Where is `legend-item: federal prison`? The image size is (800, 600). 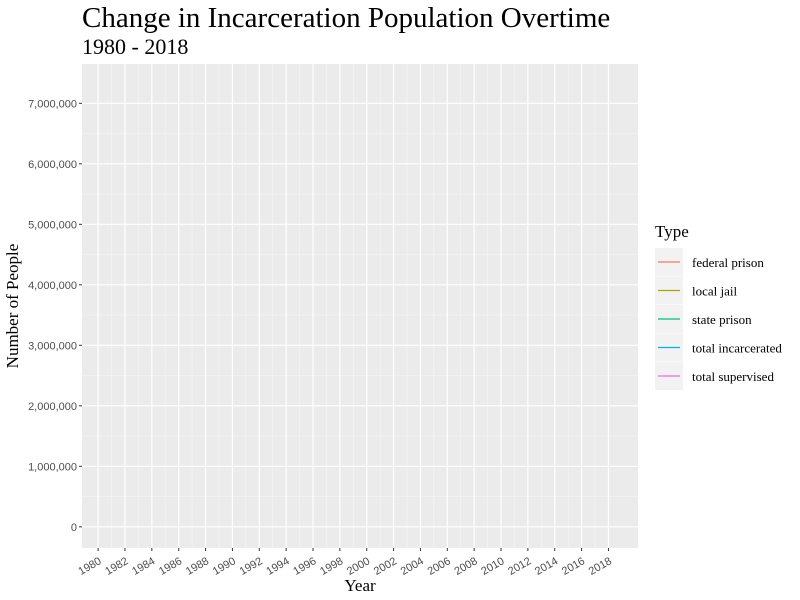 legend-item: federal prison is located at coordinates (709, 262).